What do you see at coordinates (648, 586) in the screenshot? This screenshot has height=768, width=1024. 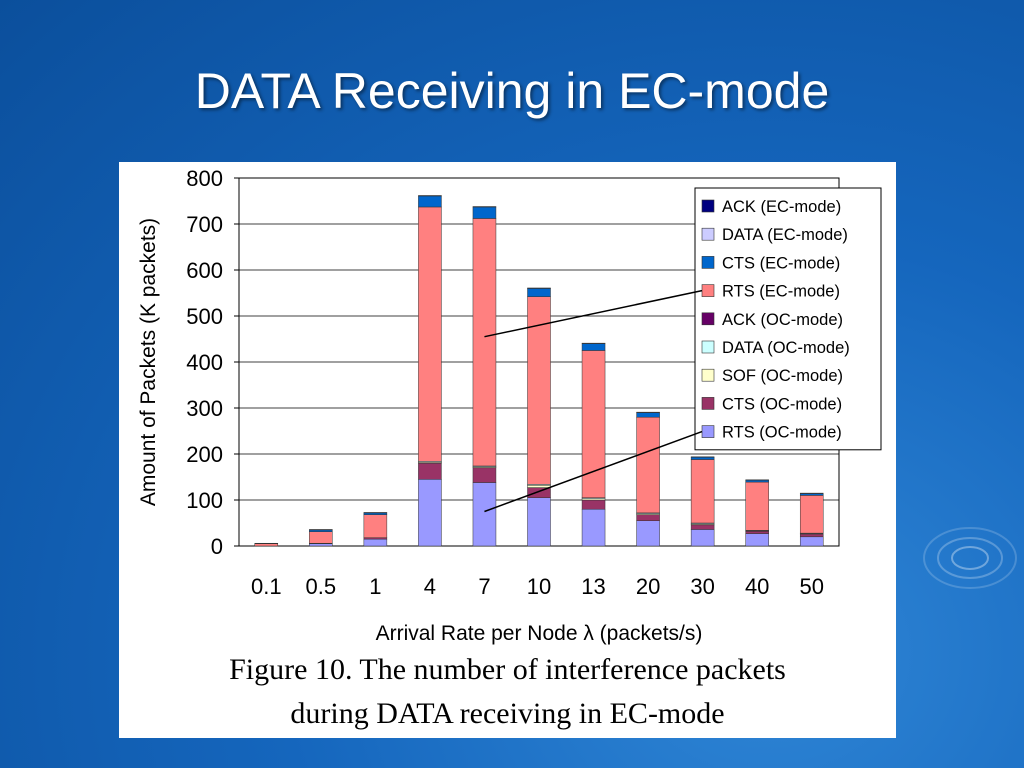 I see `x-tick-label: 20` at bounding box center [648, 586].